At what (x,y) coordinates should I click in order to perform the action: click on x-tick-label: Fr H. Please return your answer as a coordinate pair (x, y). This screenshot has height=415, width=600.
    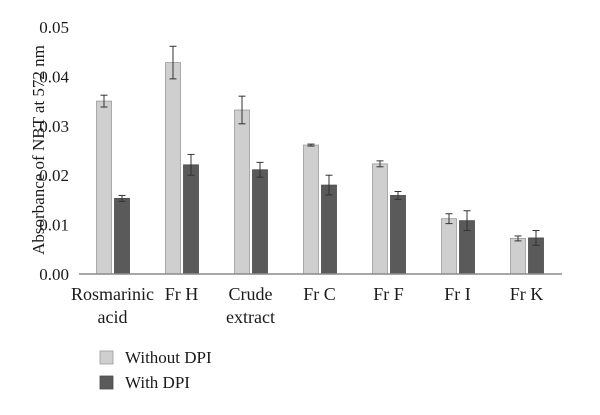
    Looking at the image, I should click on (182, 294).